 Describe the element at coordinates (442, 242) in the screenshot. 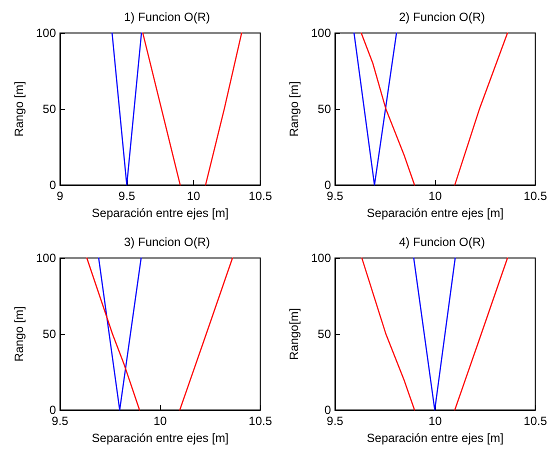

I see `chart-title: 4) Funcion O(R)` at that location.